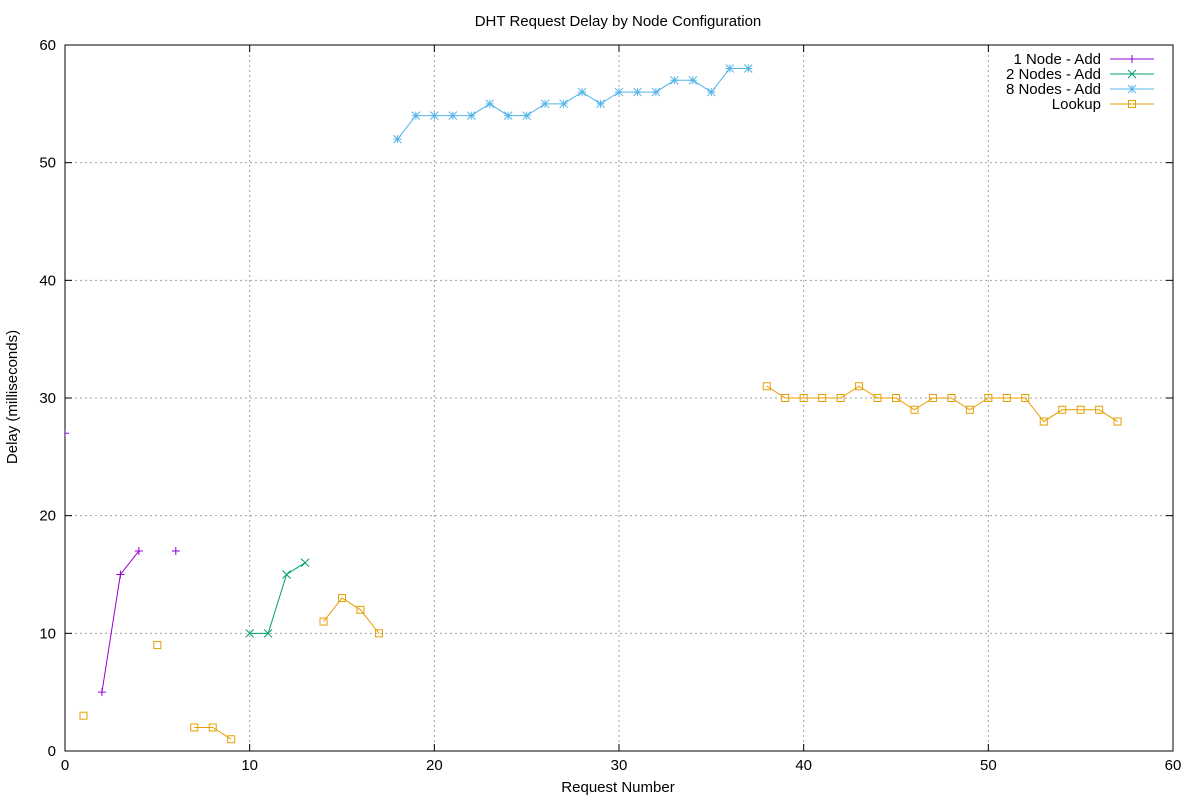  What do you see at coordinates (1053, 74) in the screenshot?
I see `legend-label: 2 Nodes - Add` at bounding box center [1053, 74].